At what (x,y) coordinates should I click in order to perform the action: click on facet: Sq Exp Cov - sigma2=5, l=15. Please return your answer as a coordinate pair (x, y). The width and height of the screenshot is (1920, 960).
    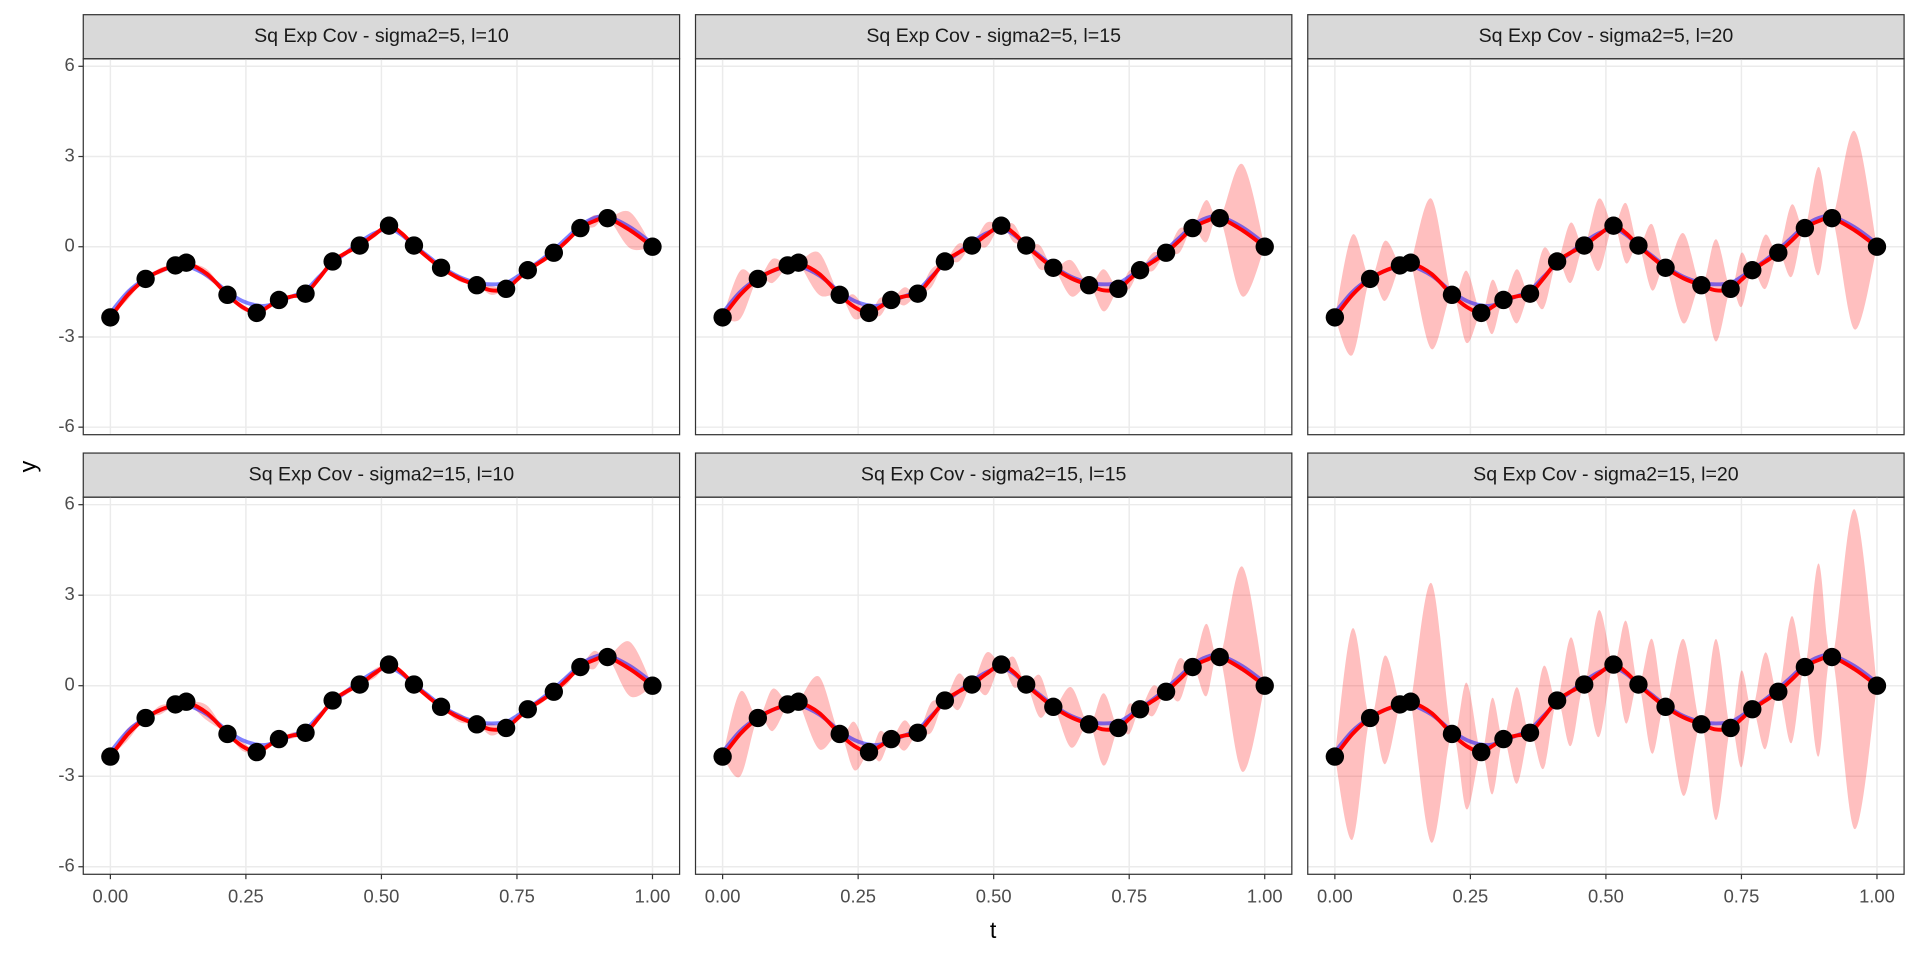
    Looking at the image, I should click on (993, 225).